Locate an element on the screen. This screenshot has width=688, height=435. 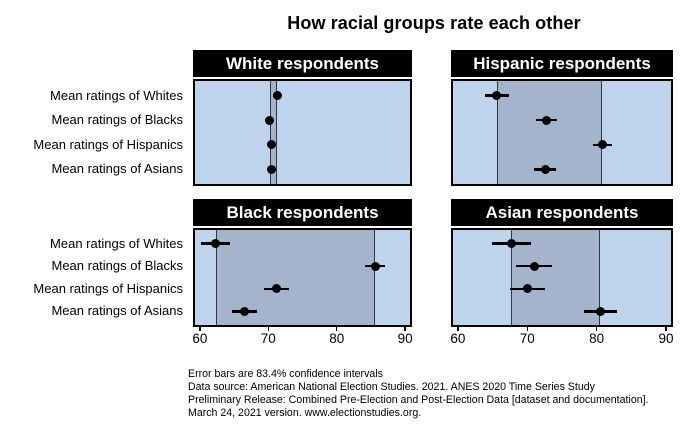
panel-header-black-respondents: Black respondents is located at coordinates (302, 212).